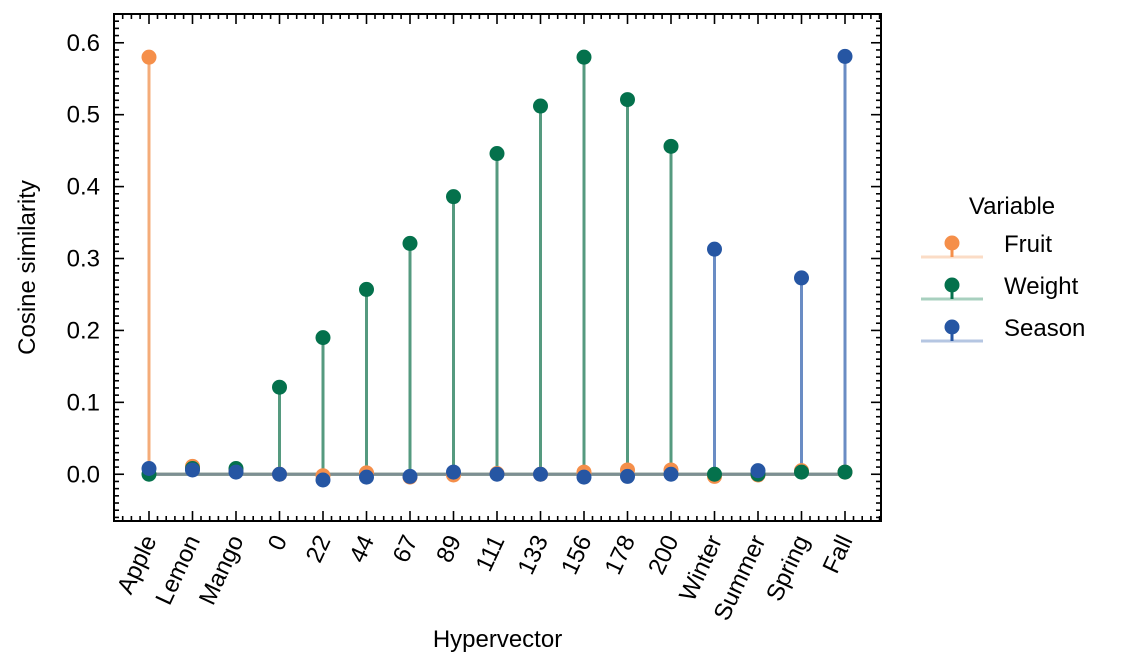 The height and width of the screenshot is (669, 1129). I want to click on y-tick-label-3: 0.3, so click(83, 259).